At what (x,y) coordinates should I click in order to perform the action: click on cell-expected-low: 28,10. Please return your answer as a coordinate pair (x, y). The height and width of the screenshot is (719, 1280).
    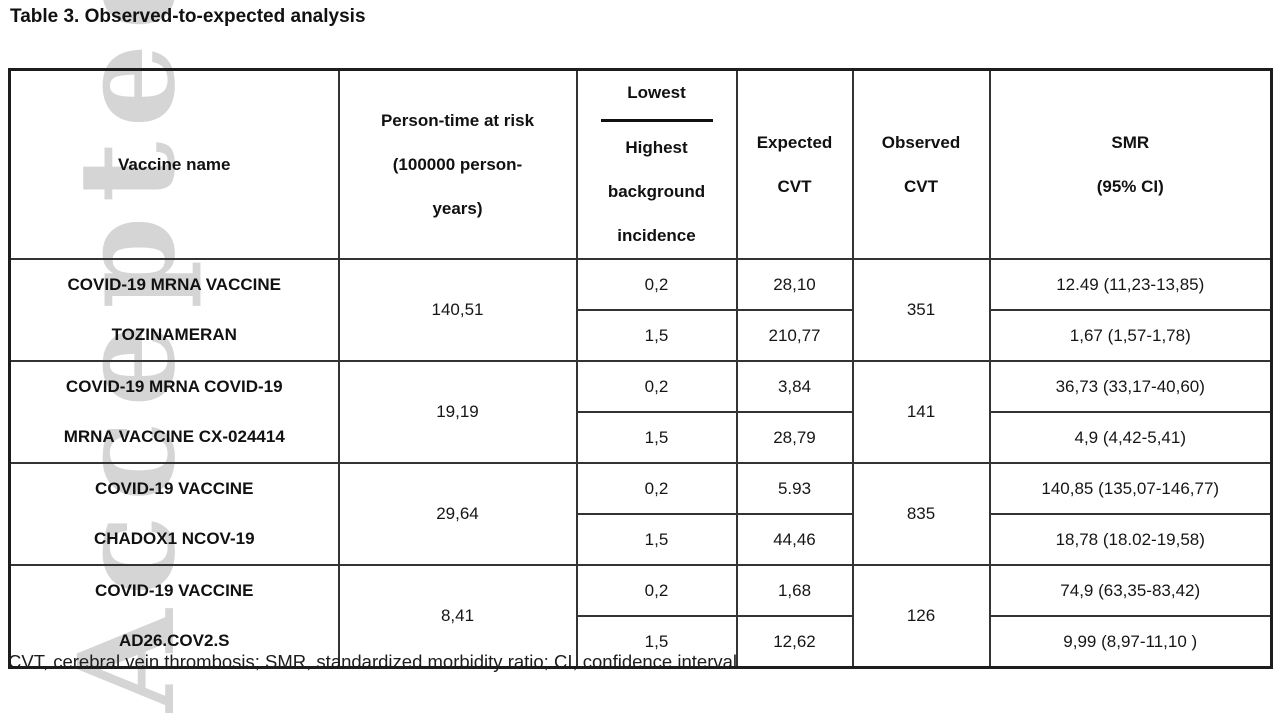
    Looking at the image, I should click on (794, 284).